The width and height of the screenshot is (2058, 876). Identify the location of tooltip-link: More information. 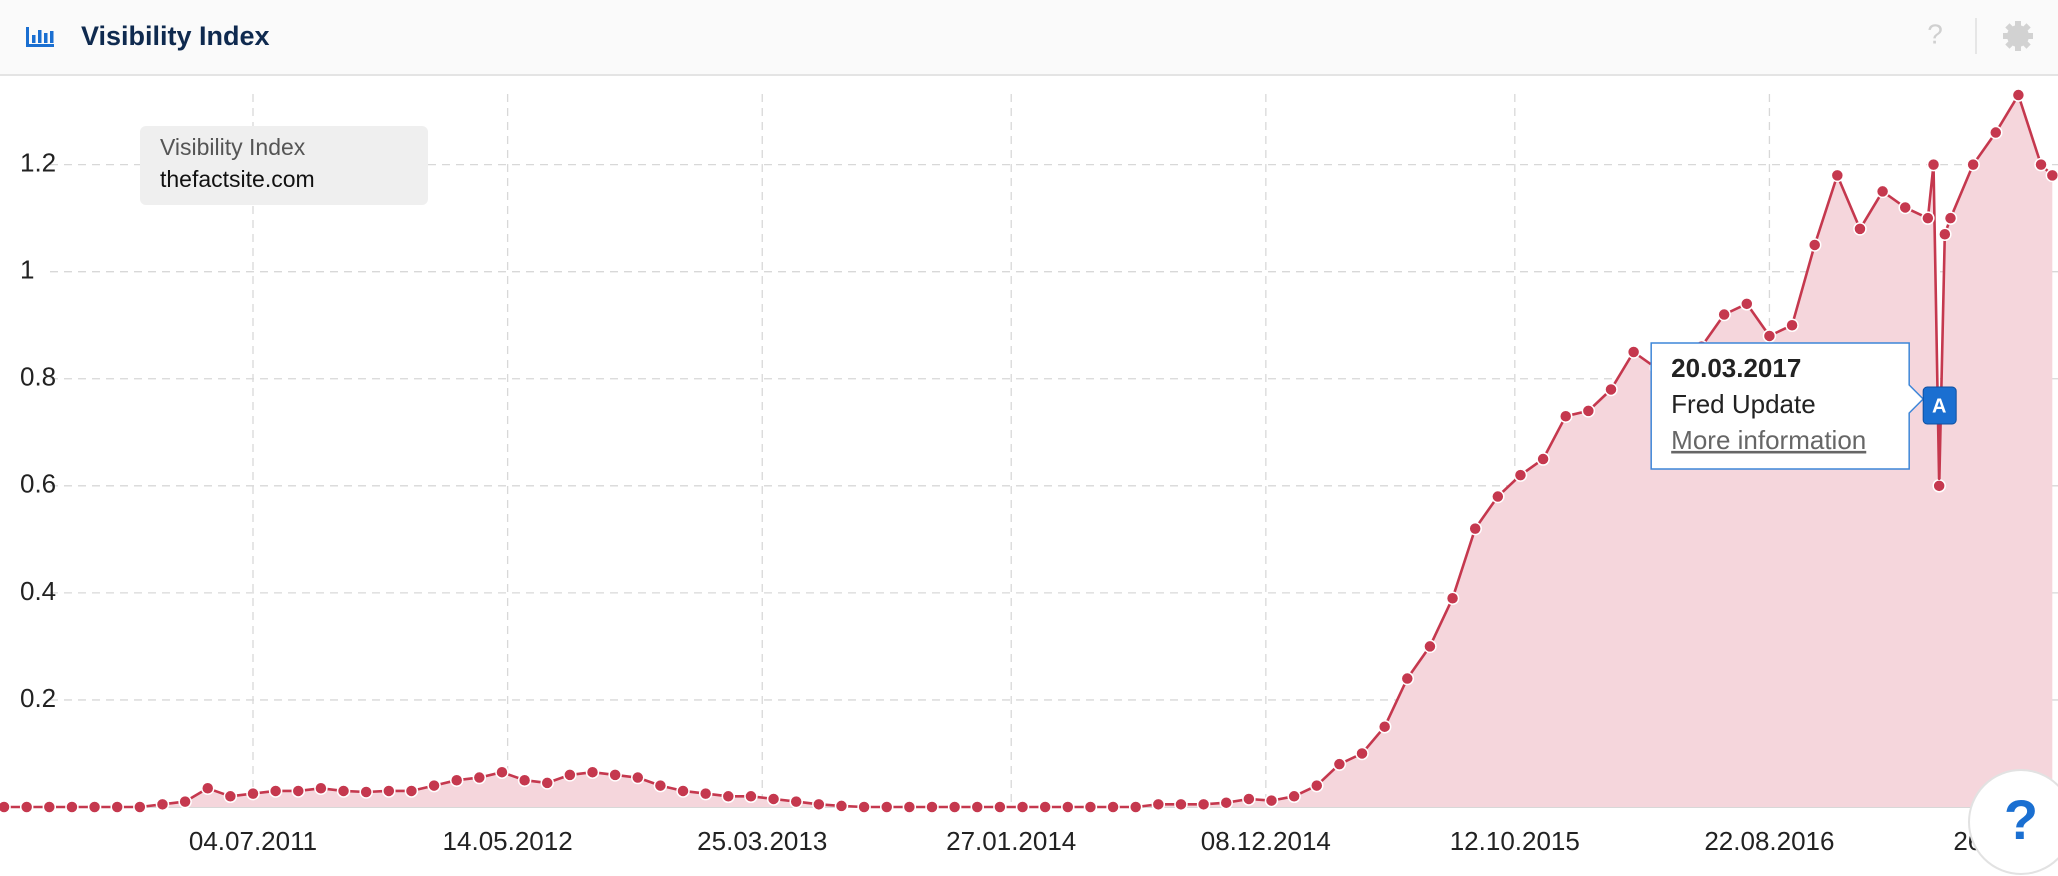
(1768, 440).